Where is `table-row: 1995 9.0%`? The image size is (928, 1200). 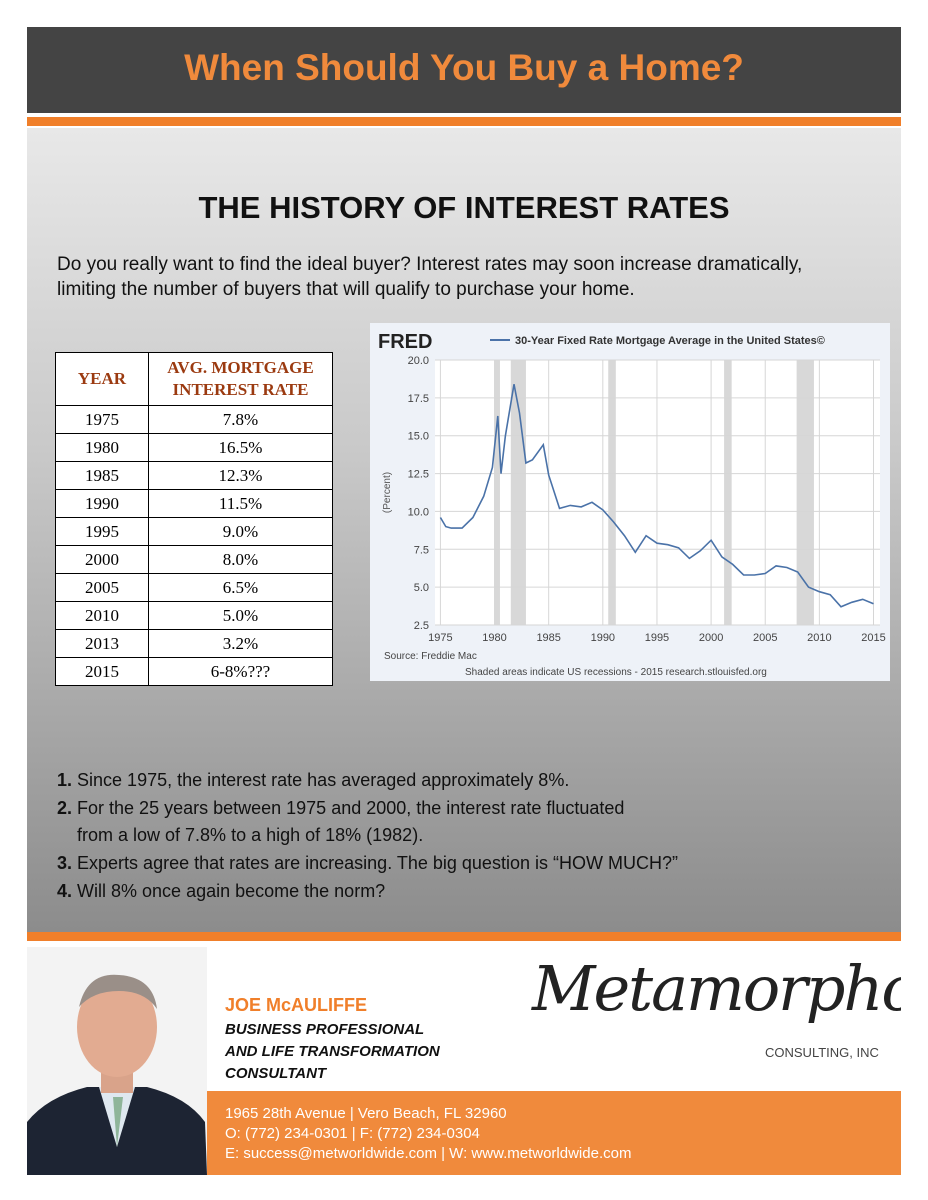
table-row: 1995 9.0% is located at coordinates (194, 531).